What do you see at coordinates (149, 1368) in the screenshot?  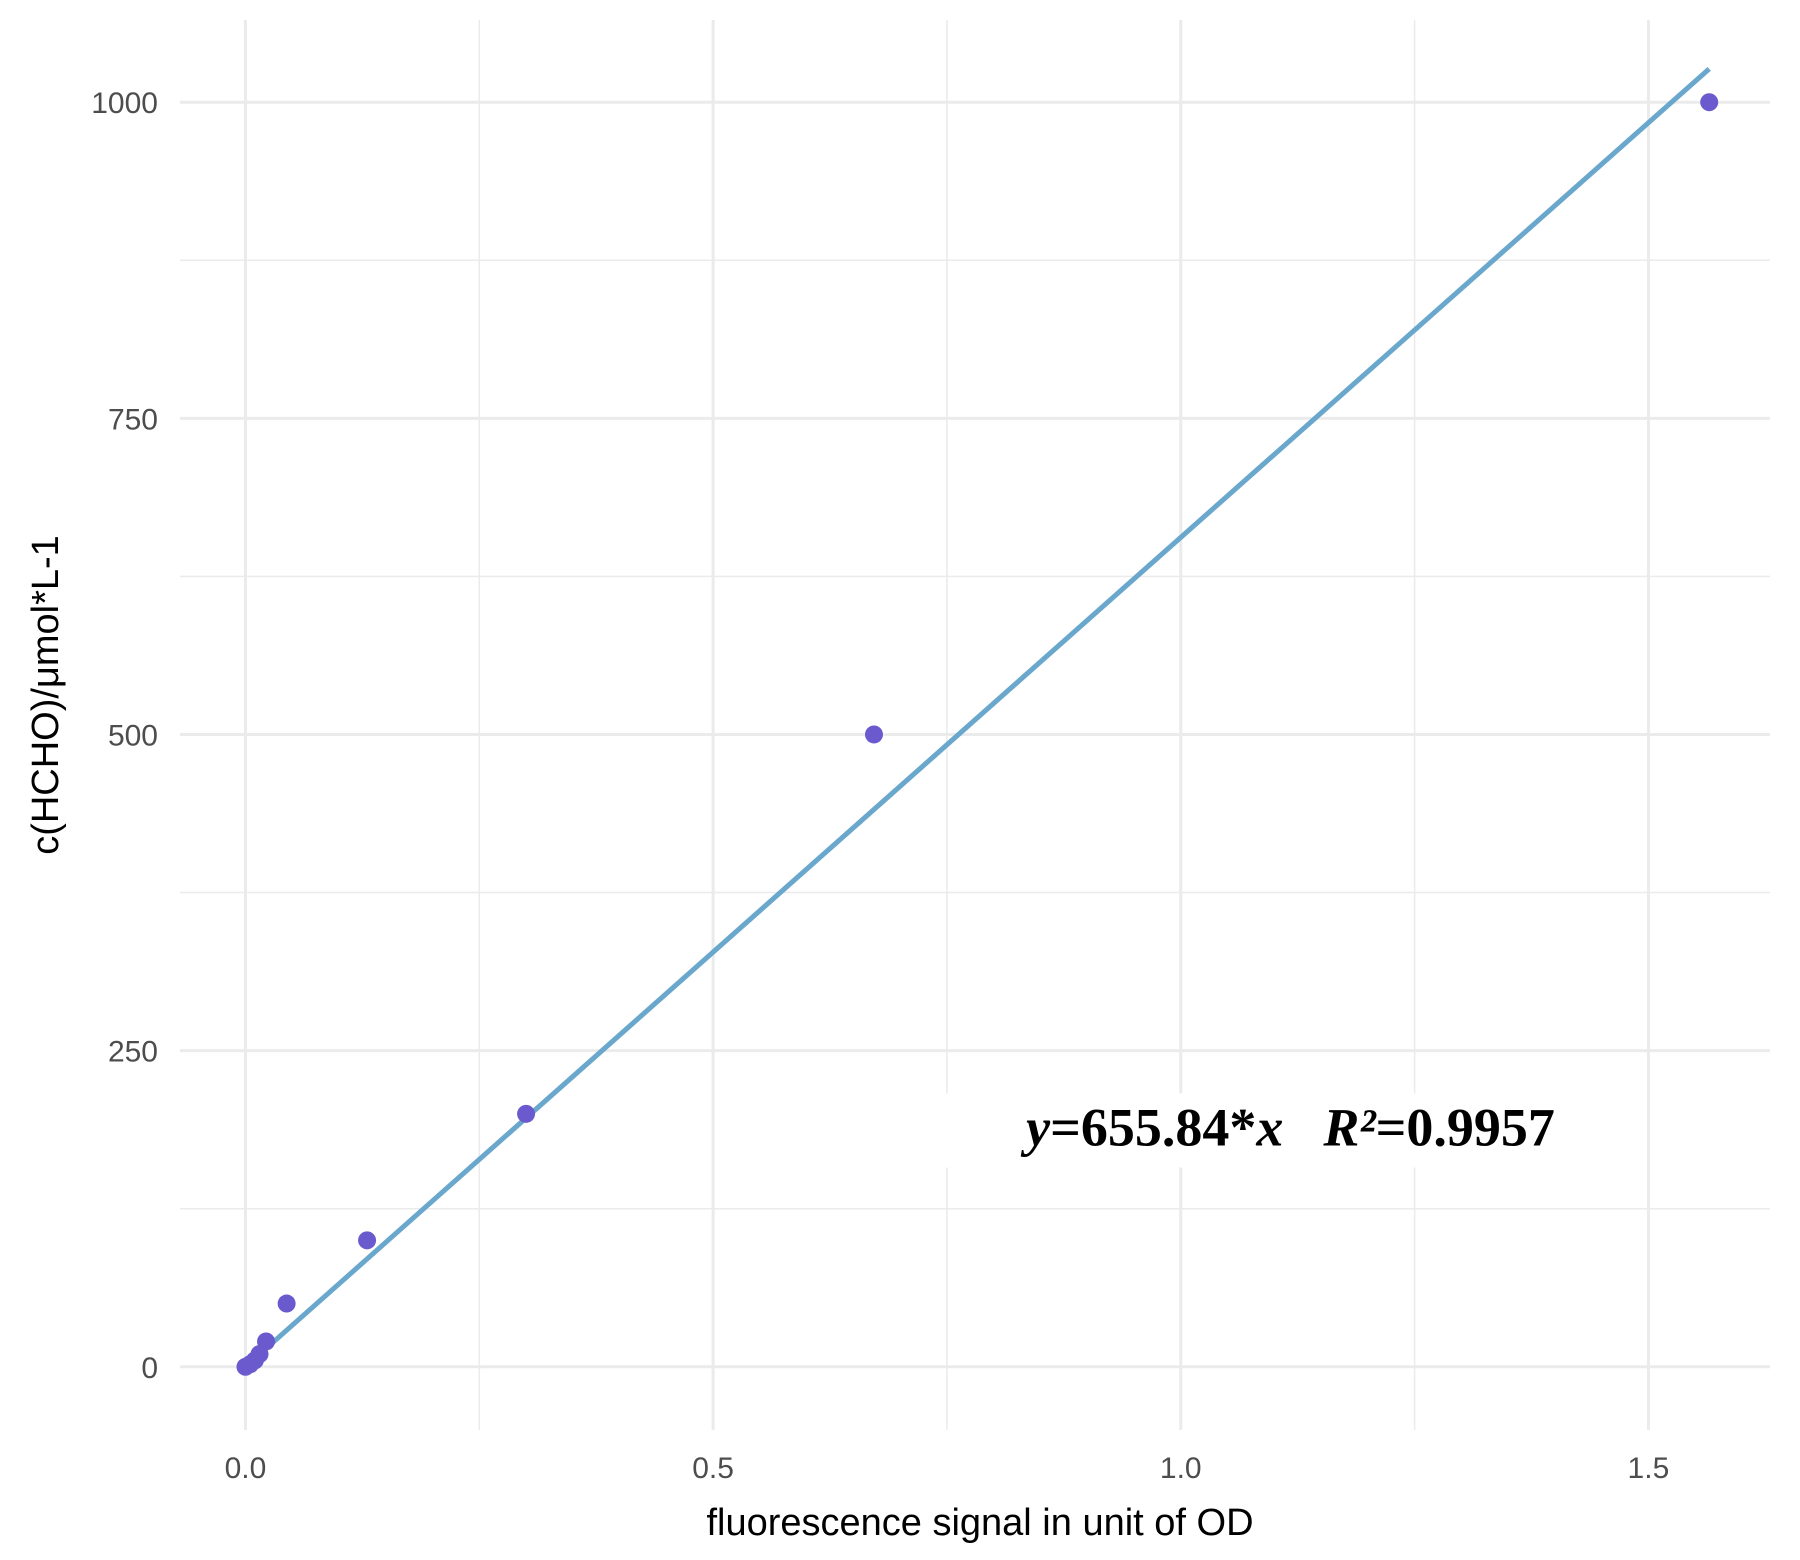 I see `y-tick-label: 0` at bounding box center [149, 1368].